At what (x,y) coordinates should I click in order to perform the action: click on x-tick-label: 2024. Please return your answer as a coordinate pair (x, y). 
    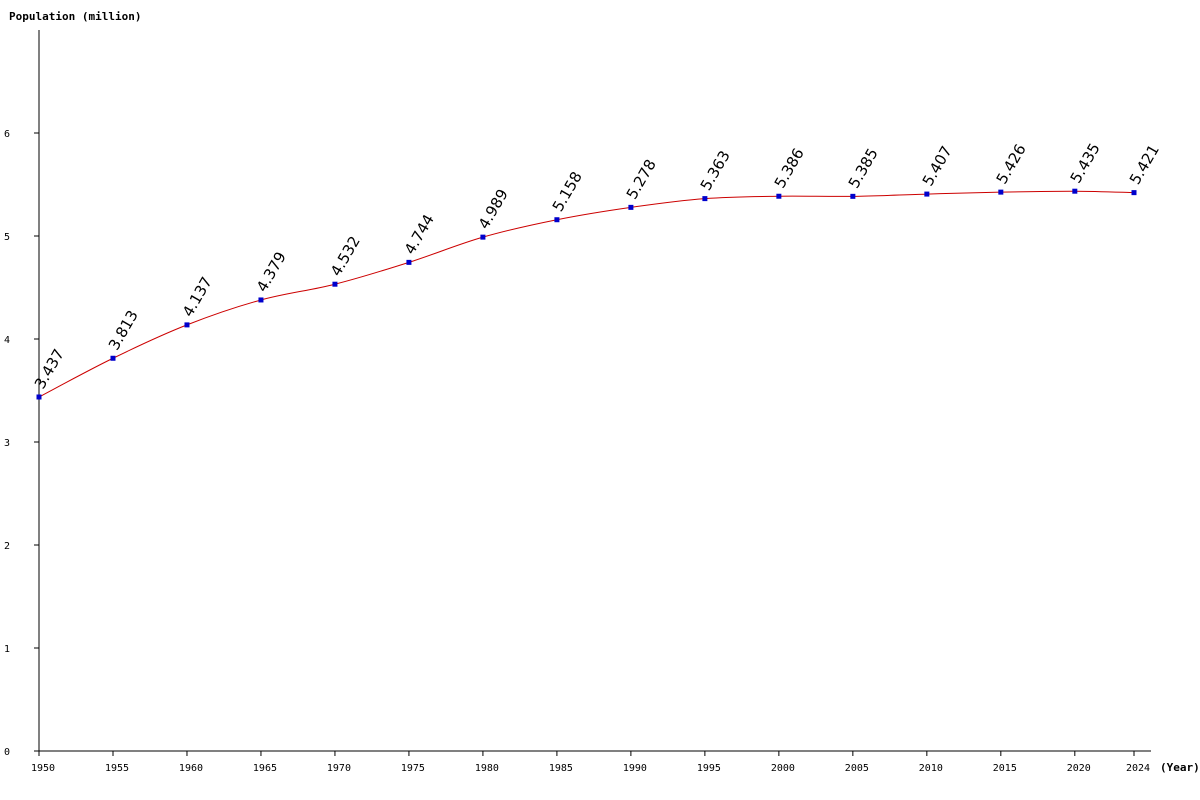
    Looking at the image, I should click on (1138, 768).